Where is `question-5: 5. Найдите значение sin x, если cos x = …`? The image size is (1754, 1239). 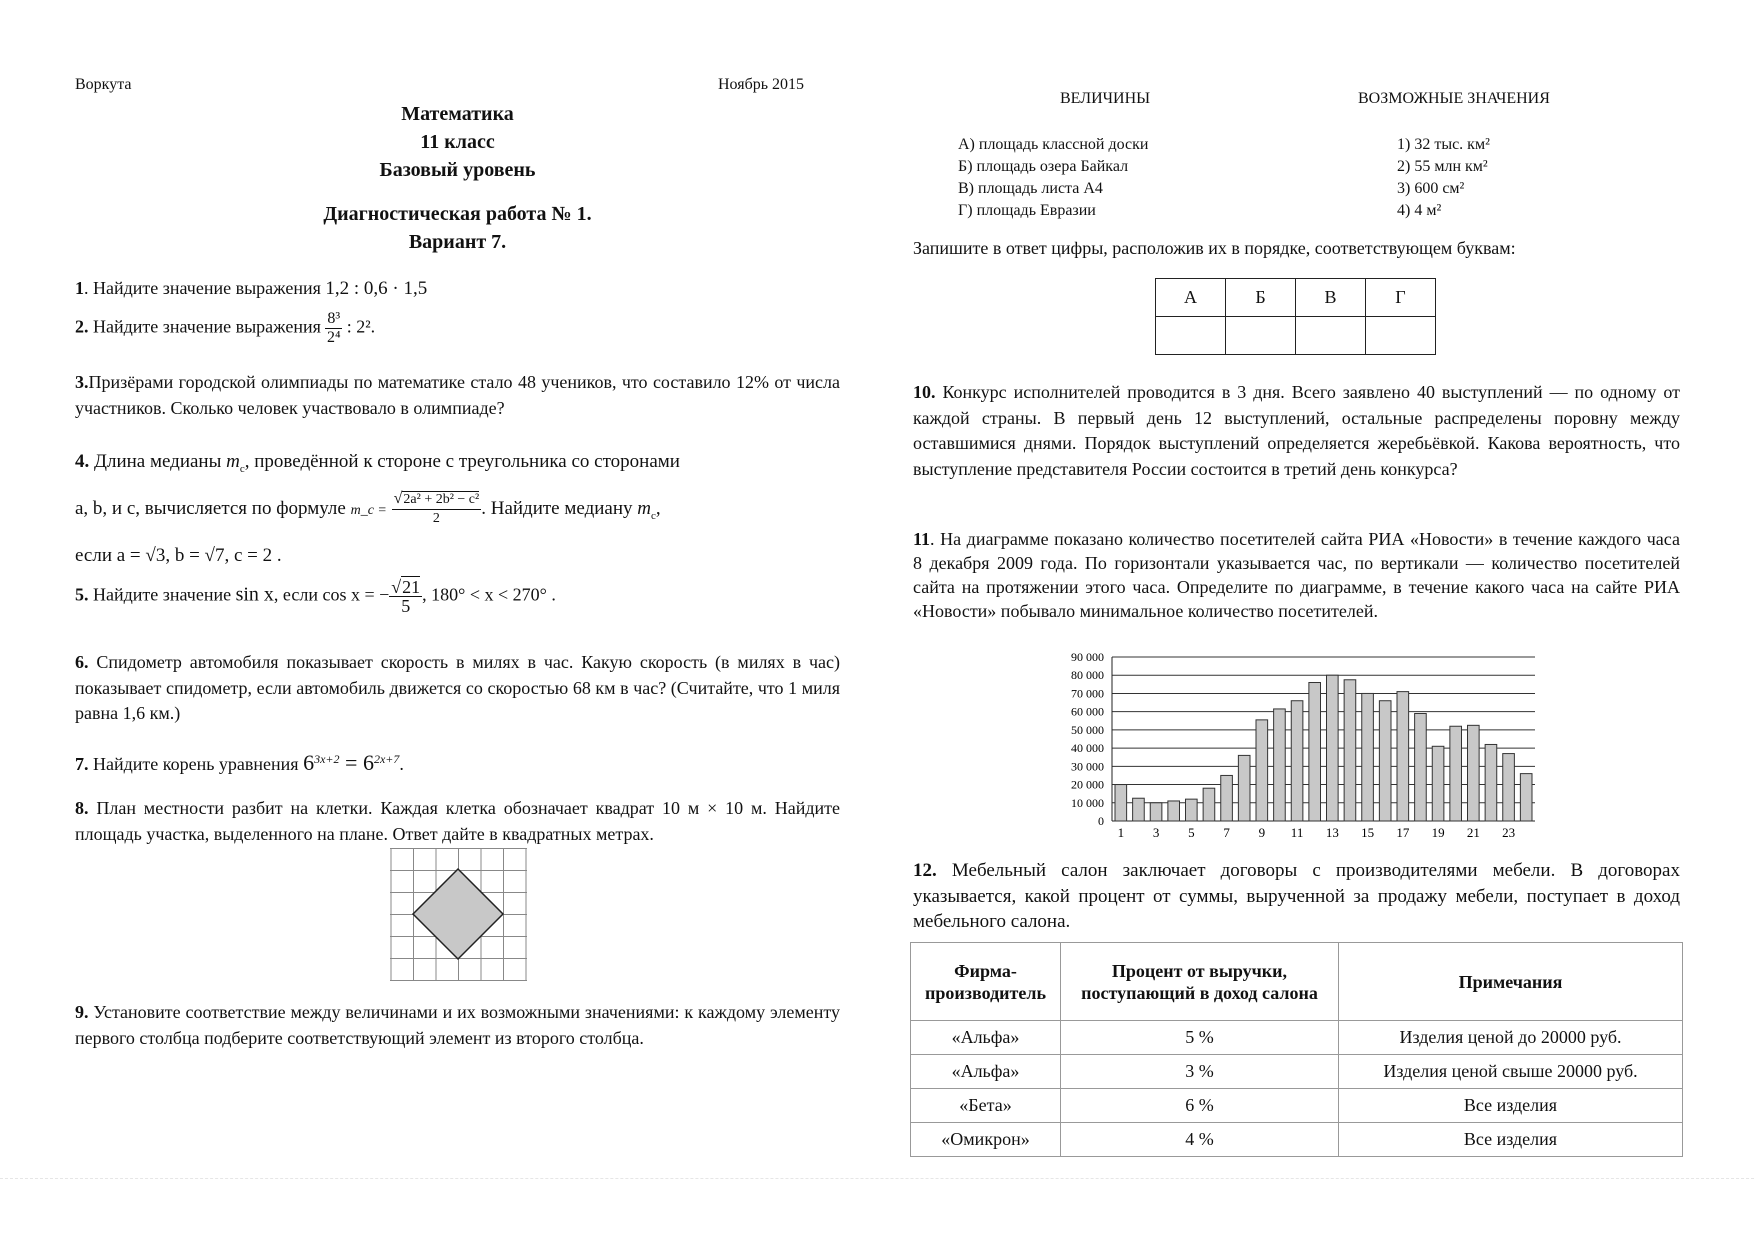 question-5: 5. Найдите значение sin x, если cos x = … is located at coordinates (315, 596).